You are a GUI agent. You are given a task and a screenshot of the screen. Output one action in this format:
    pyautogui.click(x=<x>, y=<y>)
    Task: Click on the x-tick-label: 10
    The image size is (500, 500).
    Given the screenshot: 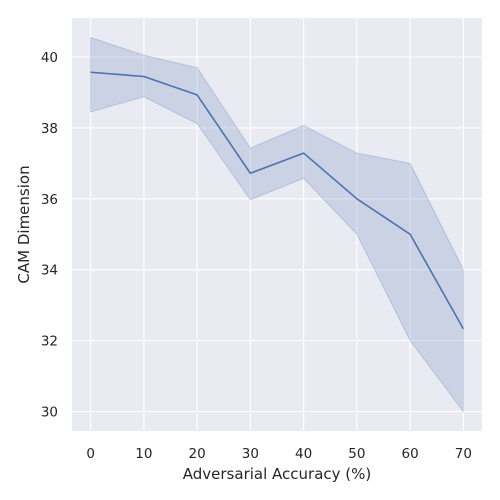 What is the action you would take?
    pyautogui.click(x=143, y=454)
    